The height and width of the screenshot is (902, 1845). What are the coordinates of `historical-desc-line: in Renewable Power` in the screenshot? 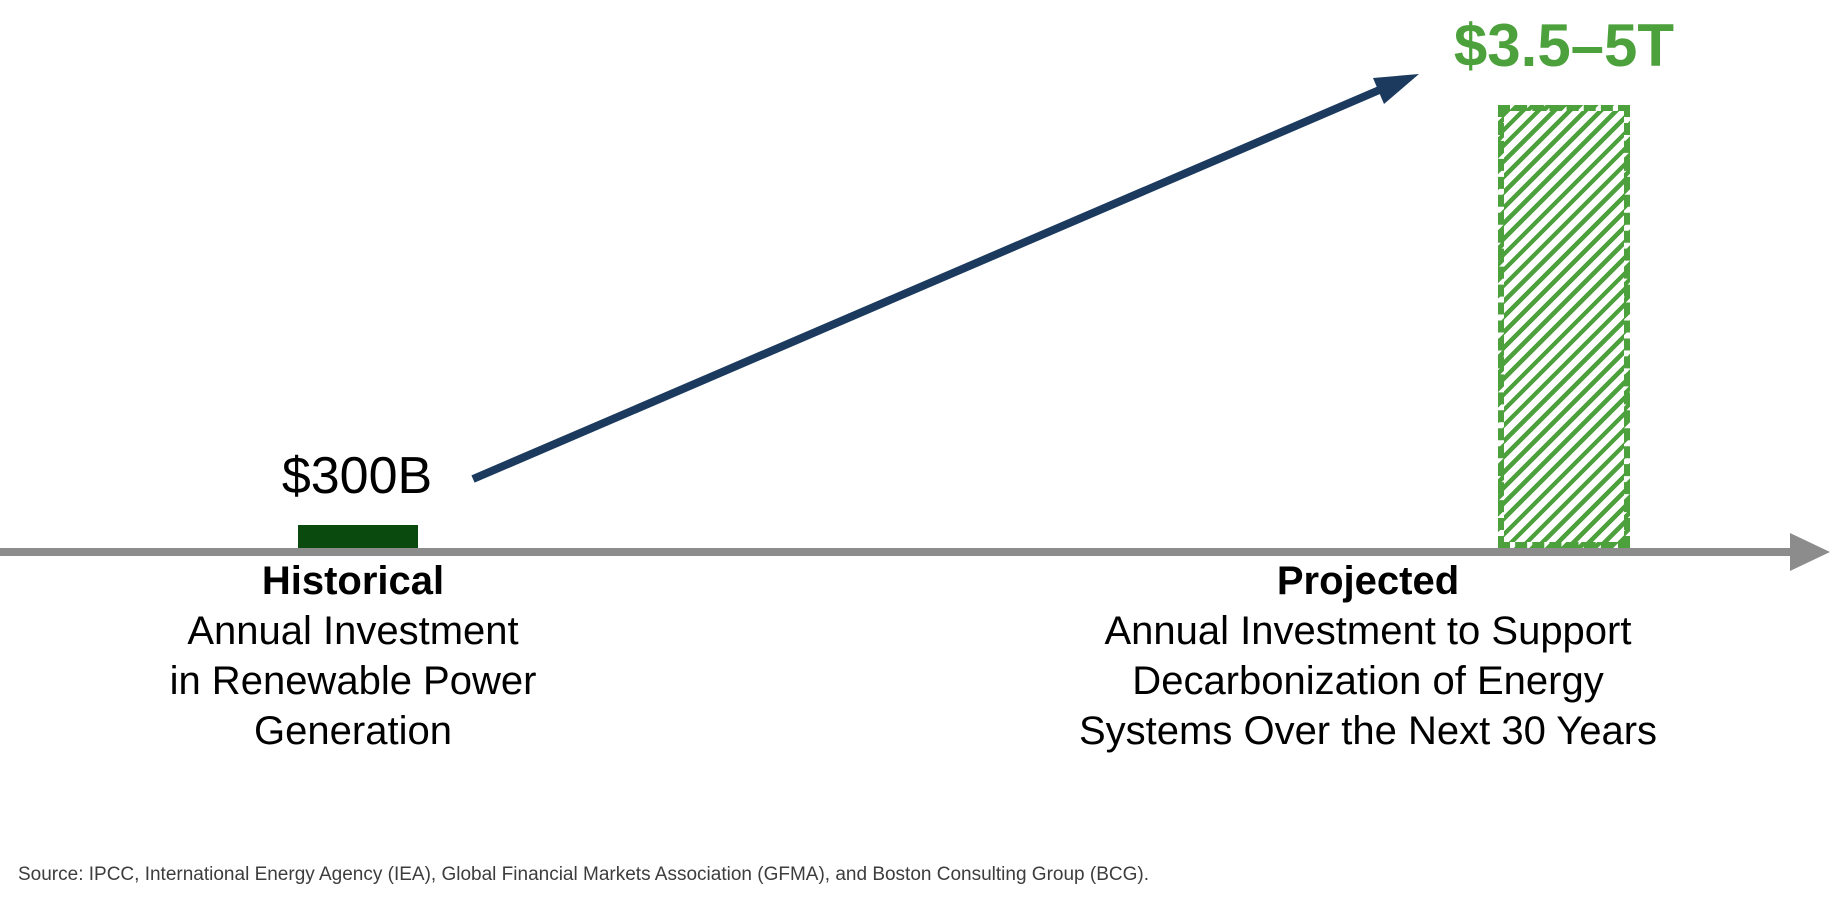 It's located at (353, 681).